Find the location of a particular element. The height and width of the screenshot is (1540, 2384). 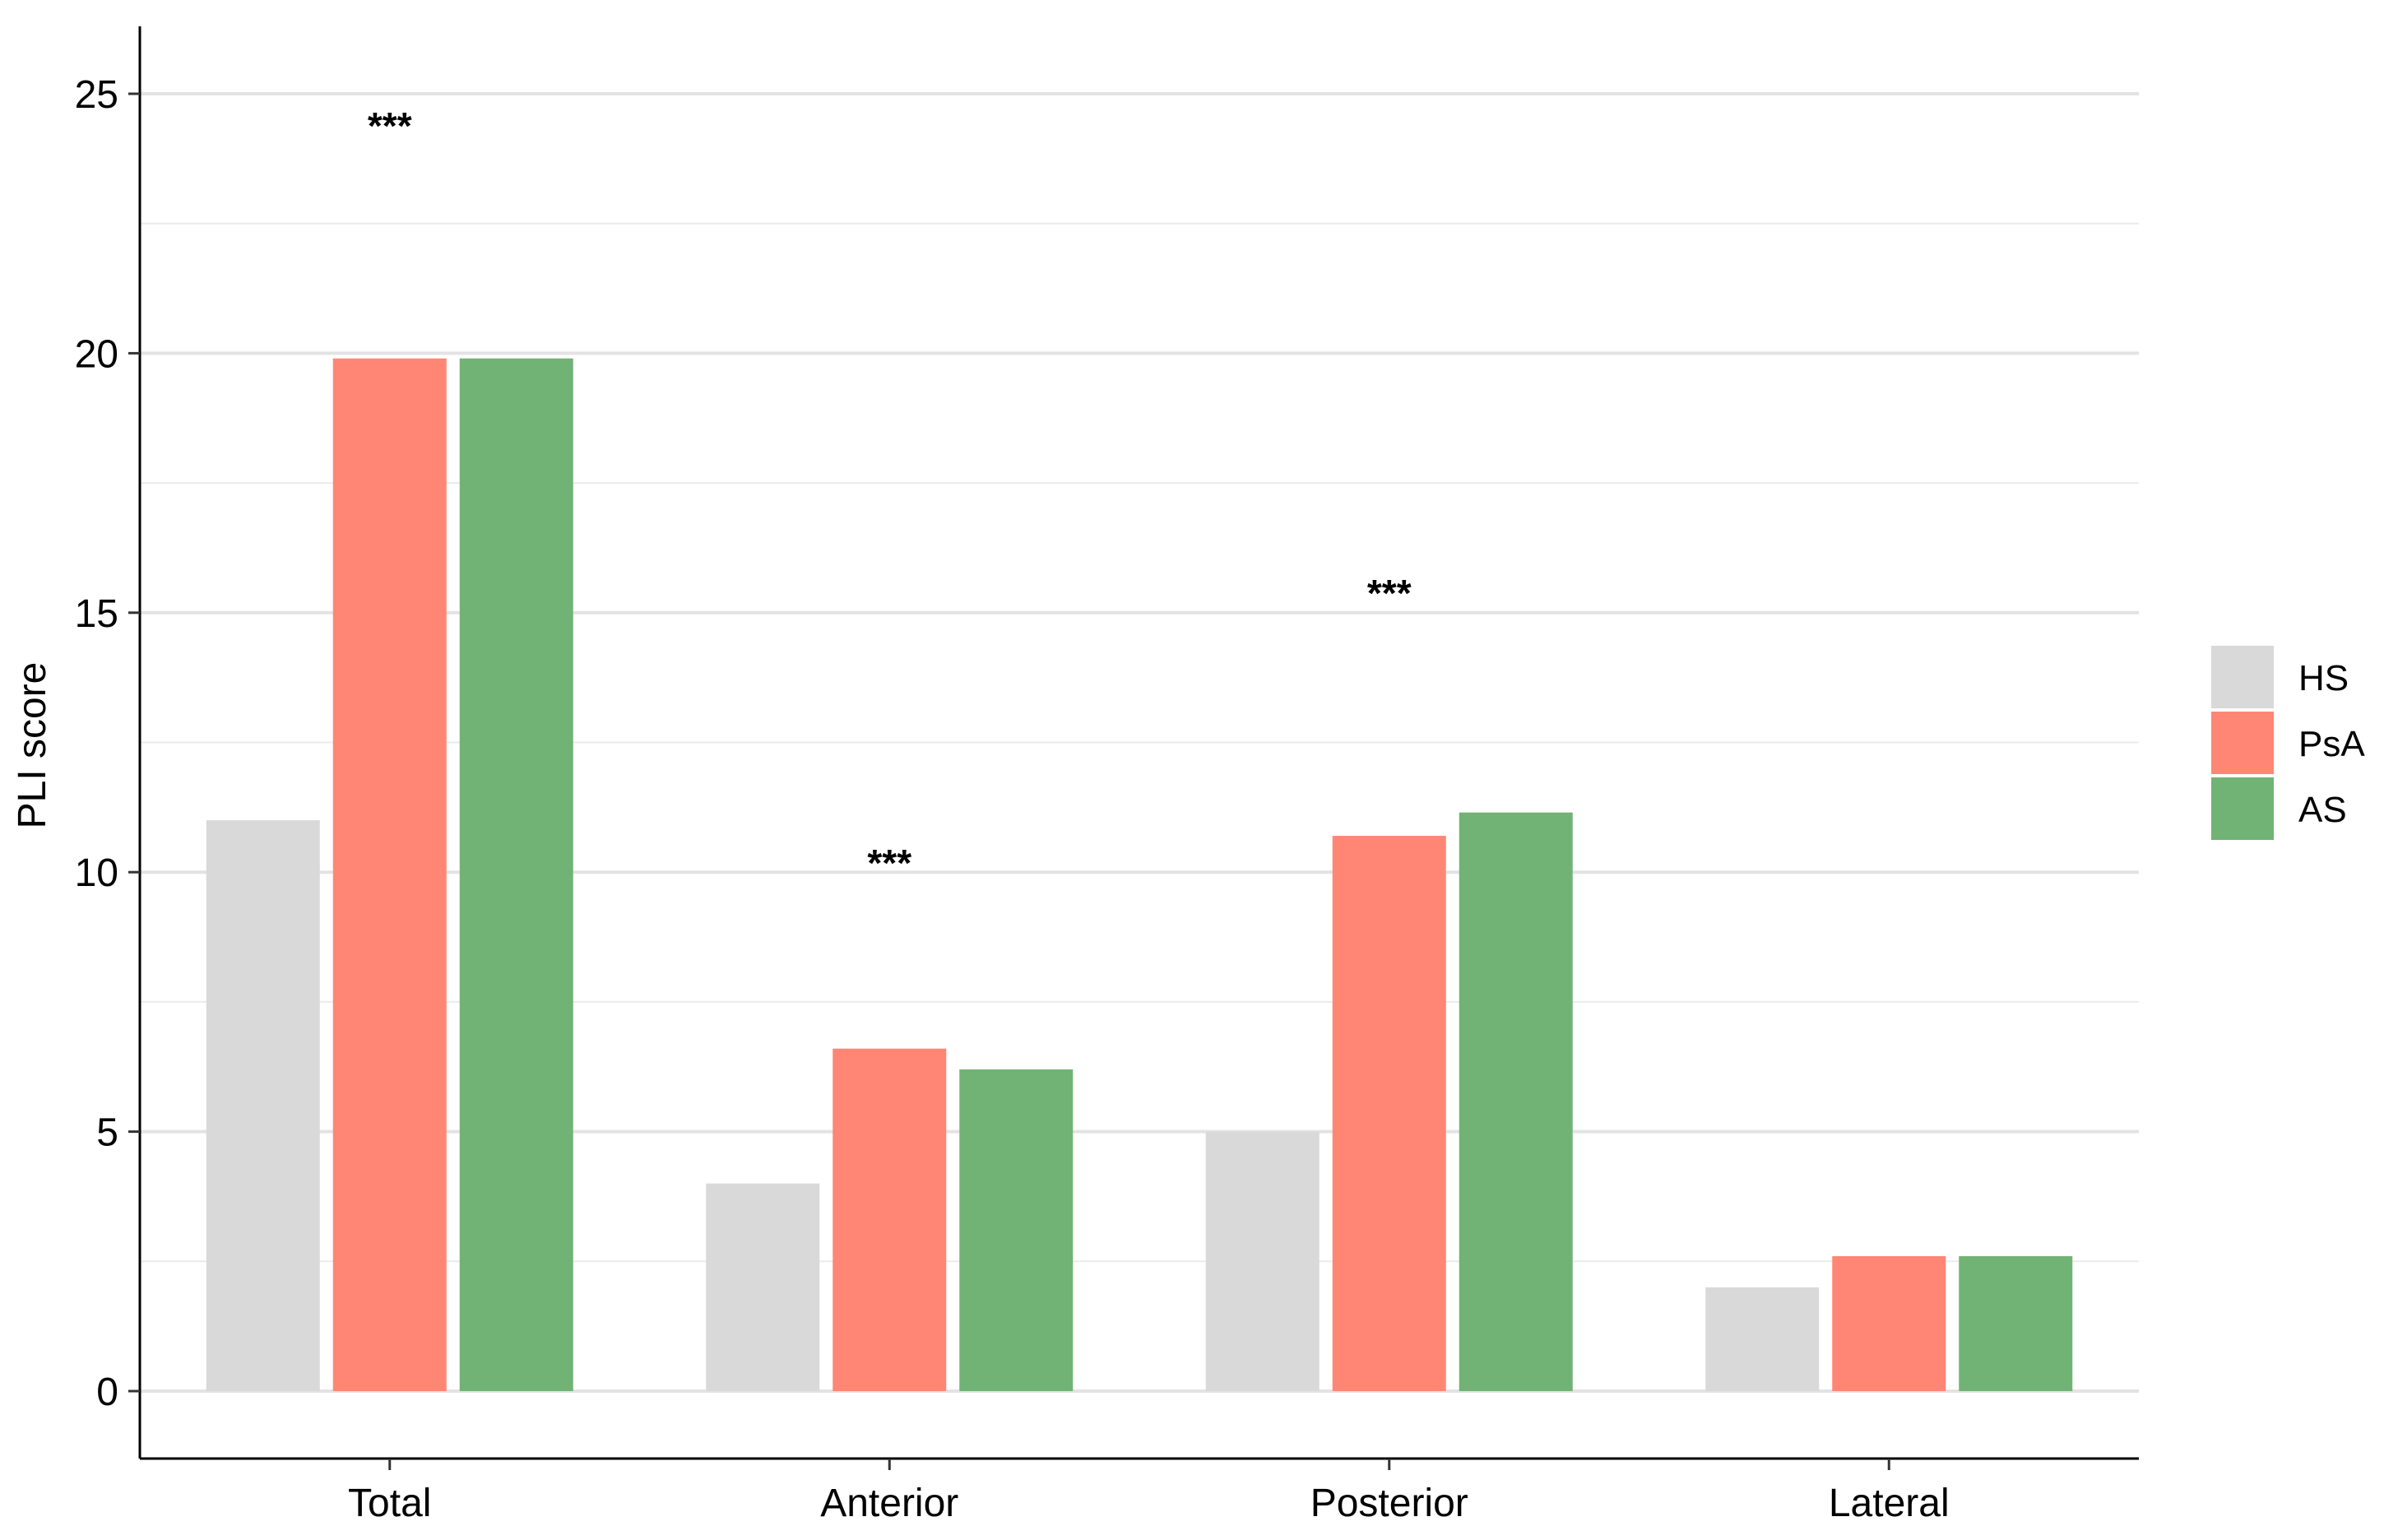

y-tick-label: 15 is located at coordinates (96, 614).